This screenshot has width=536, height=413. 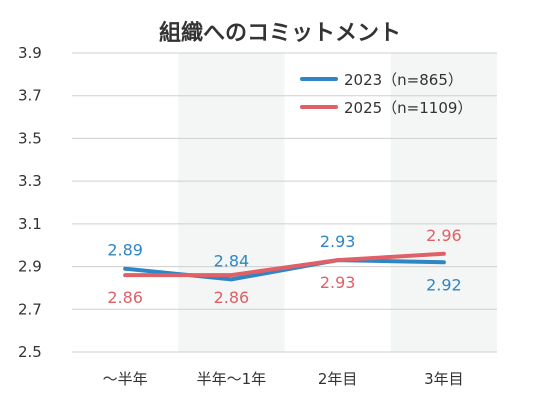 I want to click on data-label: 2.84, so click(x=232, y=260).